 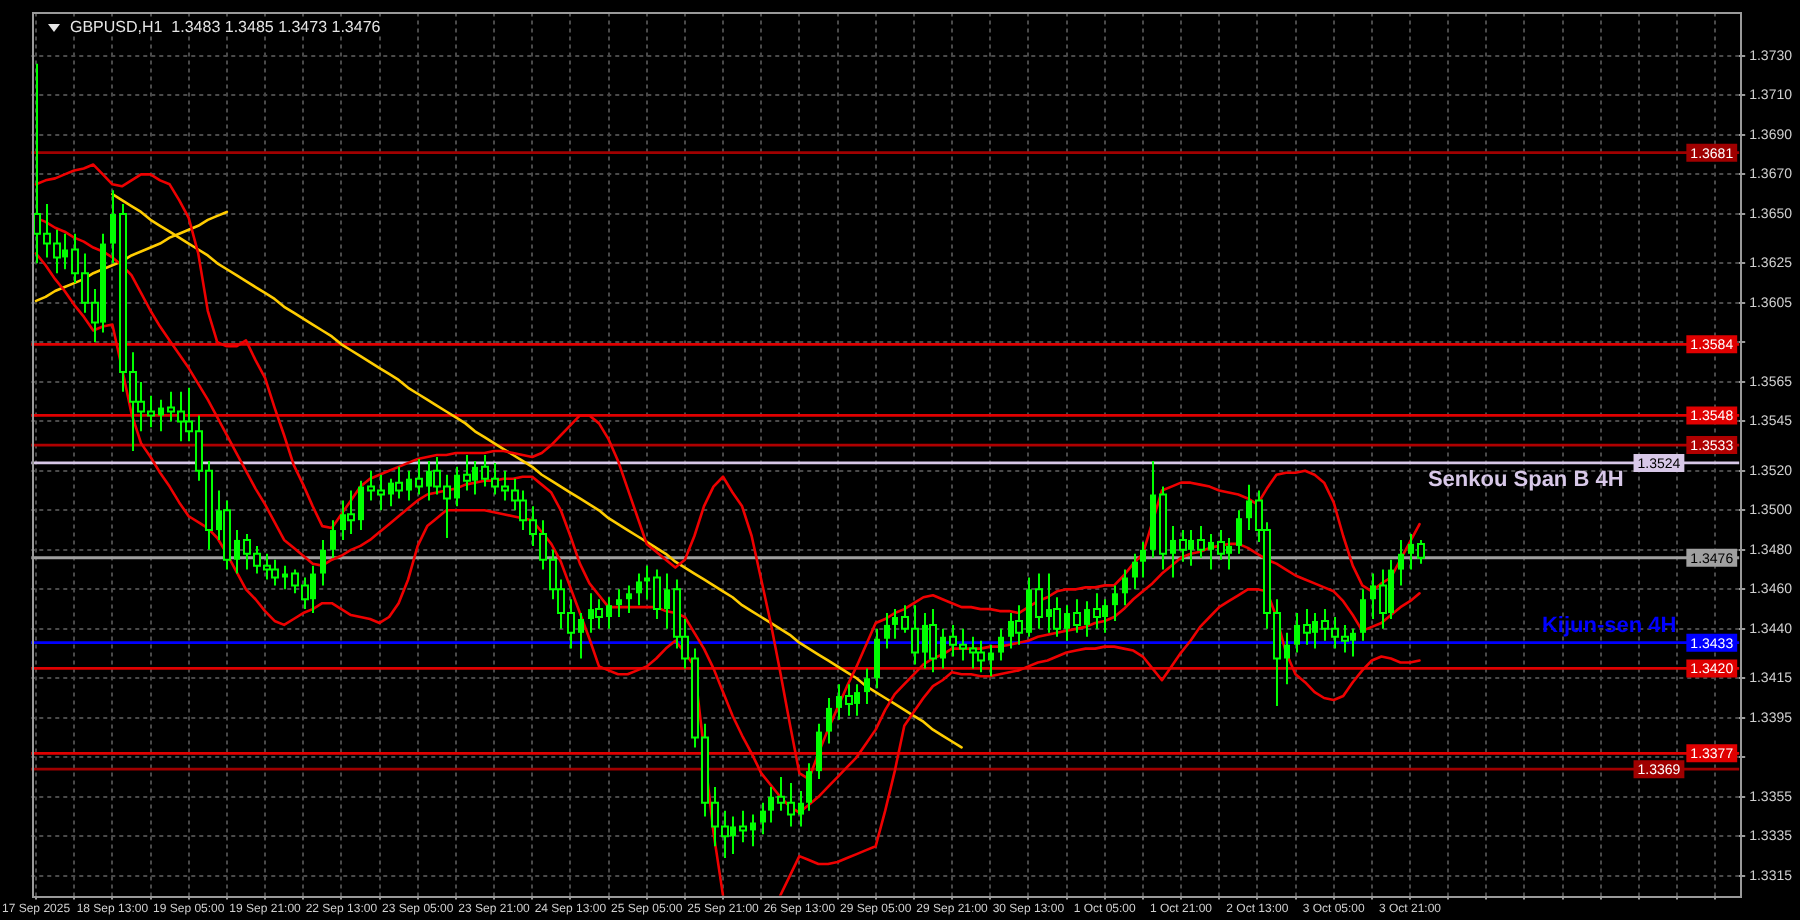 What do you see at coordinates (1525, 479) in the screenshot?
I see `annotation: Senkou Span B 4H` at bounding box center [1525, 479].